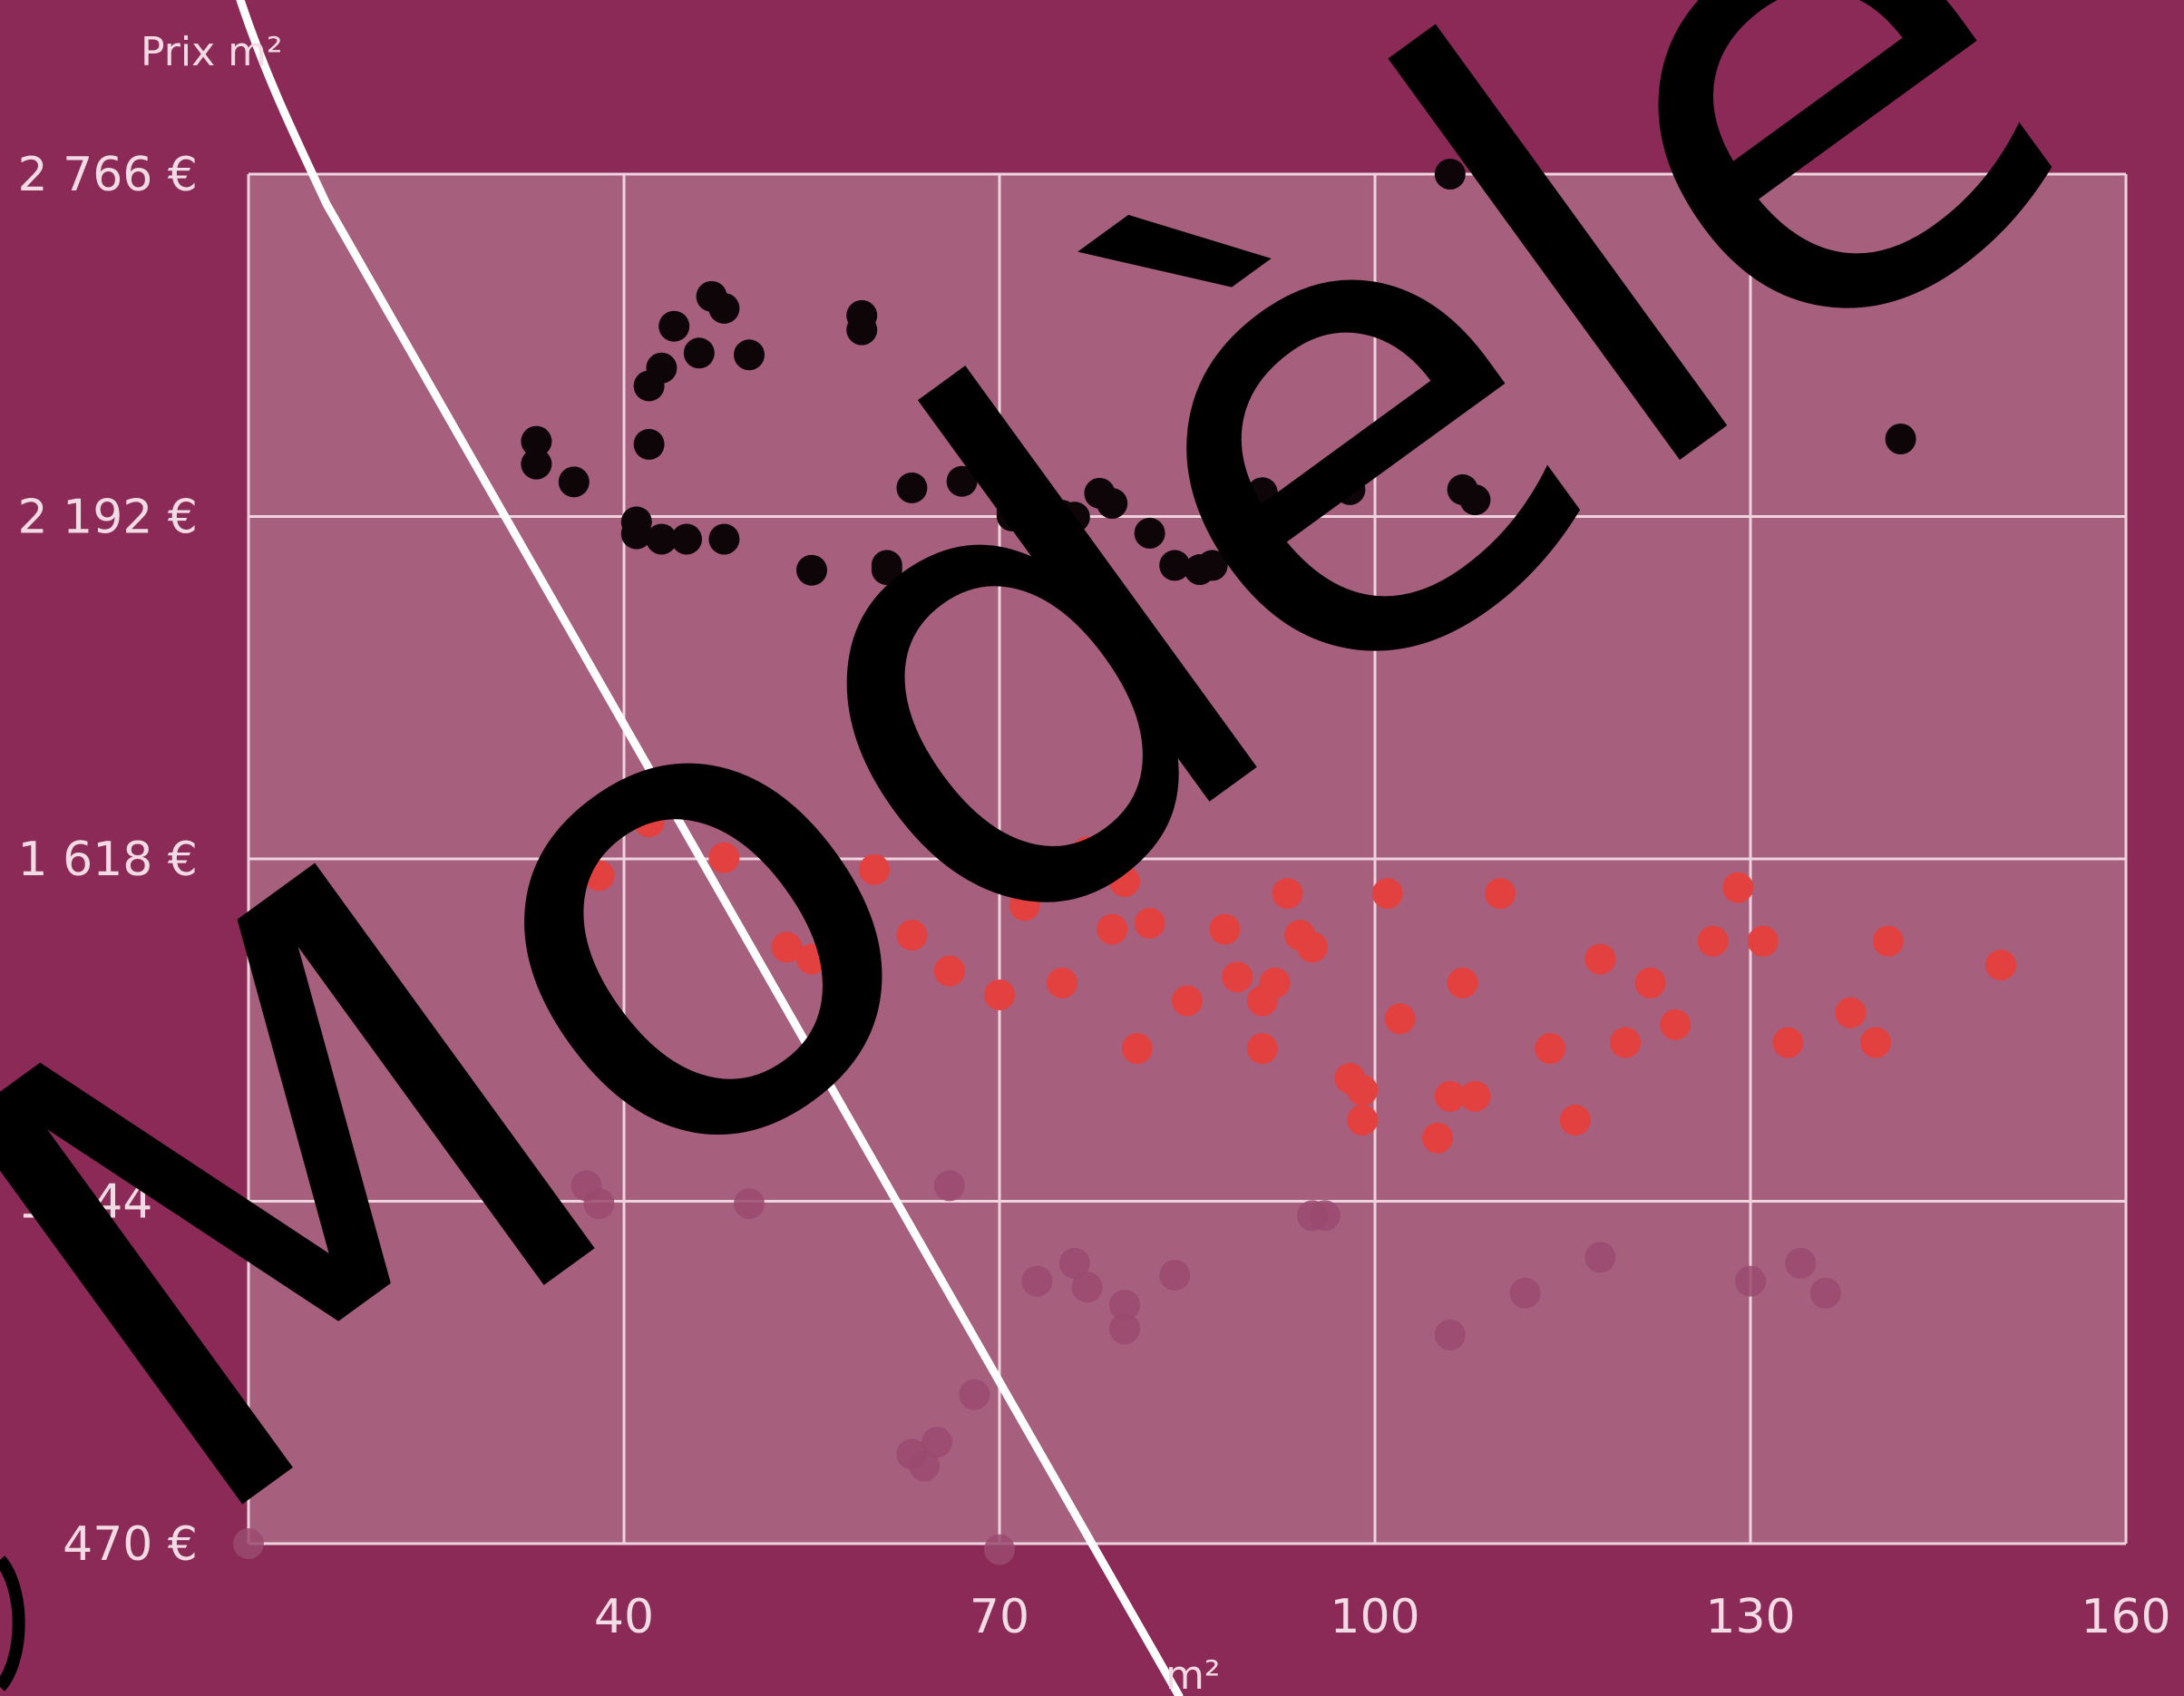 The image size is (2184, 1696). What do you see at coordinates (2125, 1617) in the screenshot?
I see `x-tick-label: 160` at bounding box center [2125, 1617].